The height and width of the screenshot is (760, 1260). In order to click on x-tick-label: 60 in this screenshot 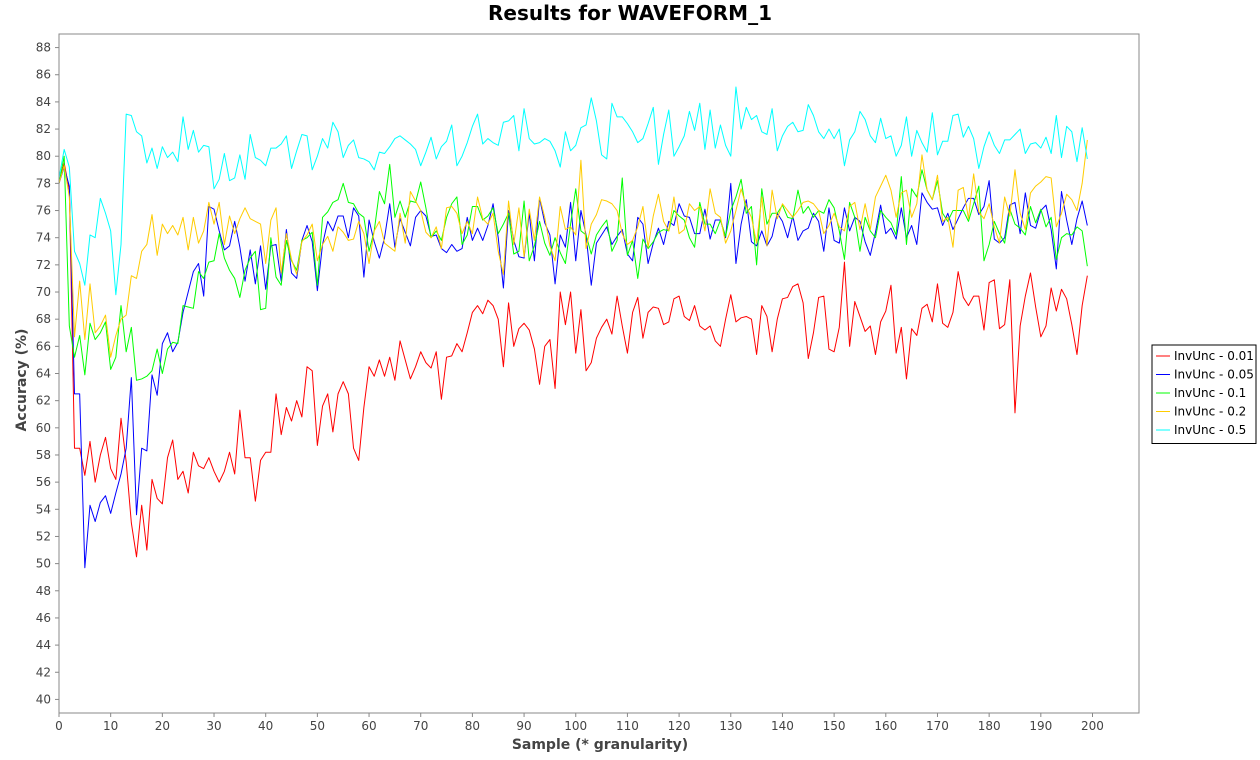, I will do `click(368, 726)`.